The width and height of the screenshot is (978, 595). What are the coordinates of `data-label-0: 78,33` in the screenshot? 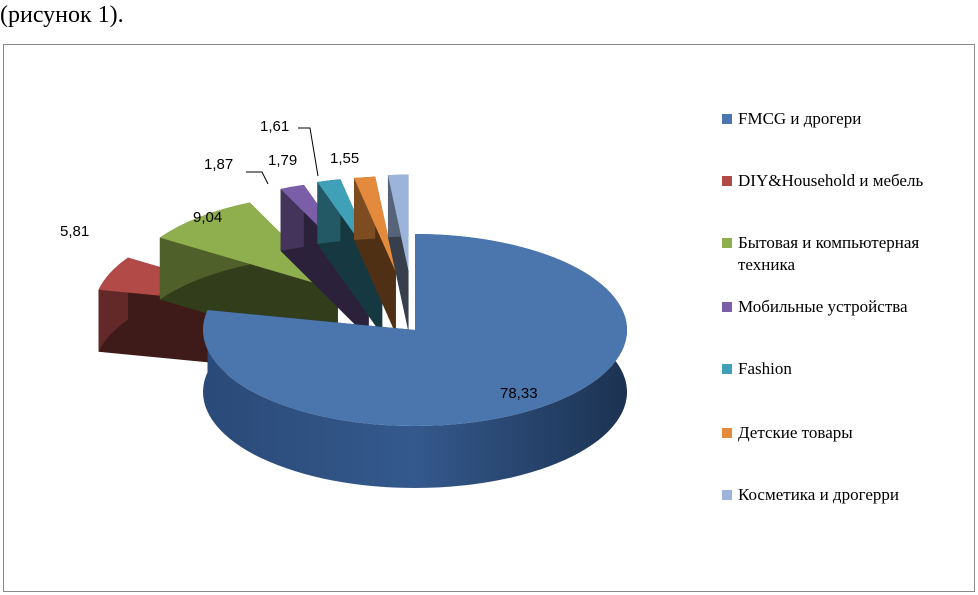 It's located at (519, 393).